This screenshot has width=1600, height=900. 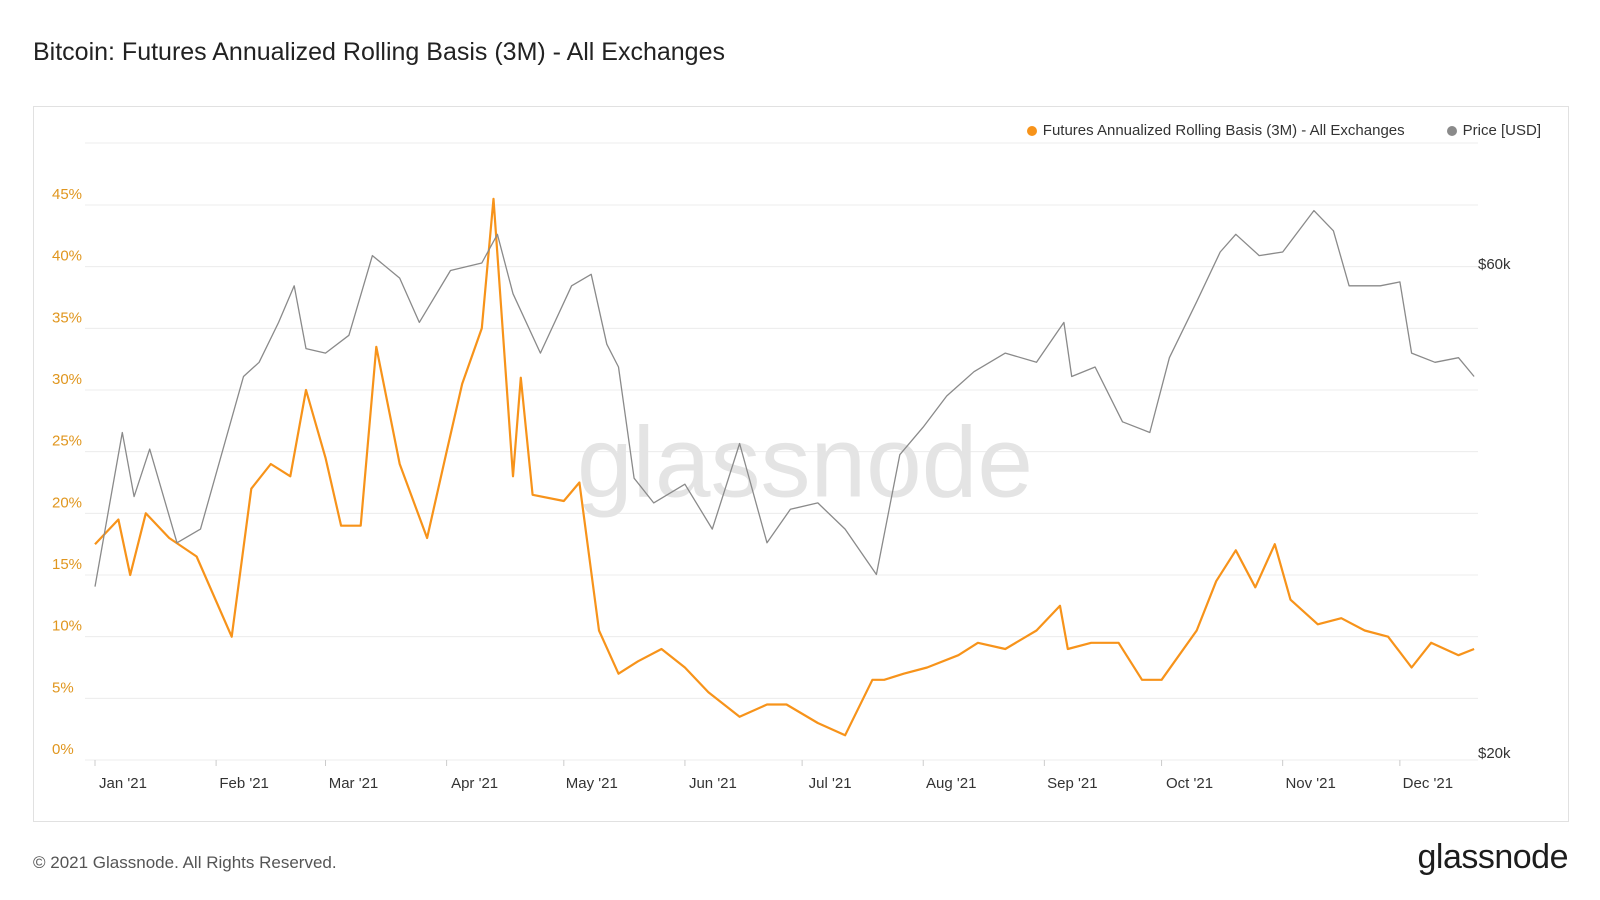 I want to click on y-left-tick-label: 45%, so click(x=67, y=194).